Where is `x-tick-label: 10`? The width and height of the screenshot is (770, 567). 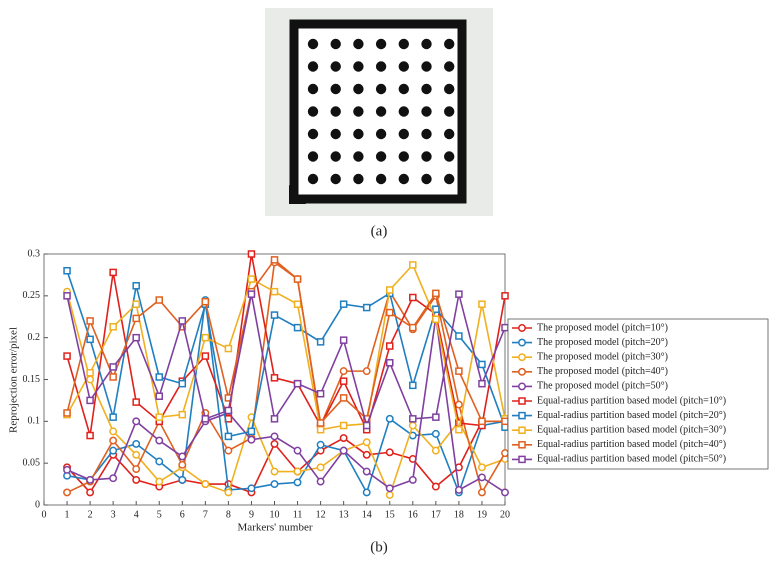 x-tick-label: 10 is located at coordinates (275, 514).